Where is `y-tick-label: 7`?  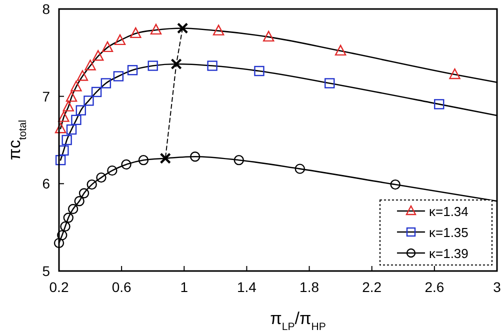 y-tick-label: 7 is located at coordinates (46, 96).